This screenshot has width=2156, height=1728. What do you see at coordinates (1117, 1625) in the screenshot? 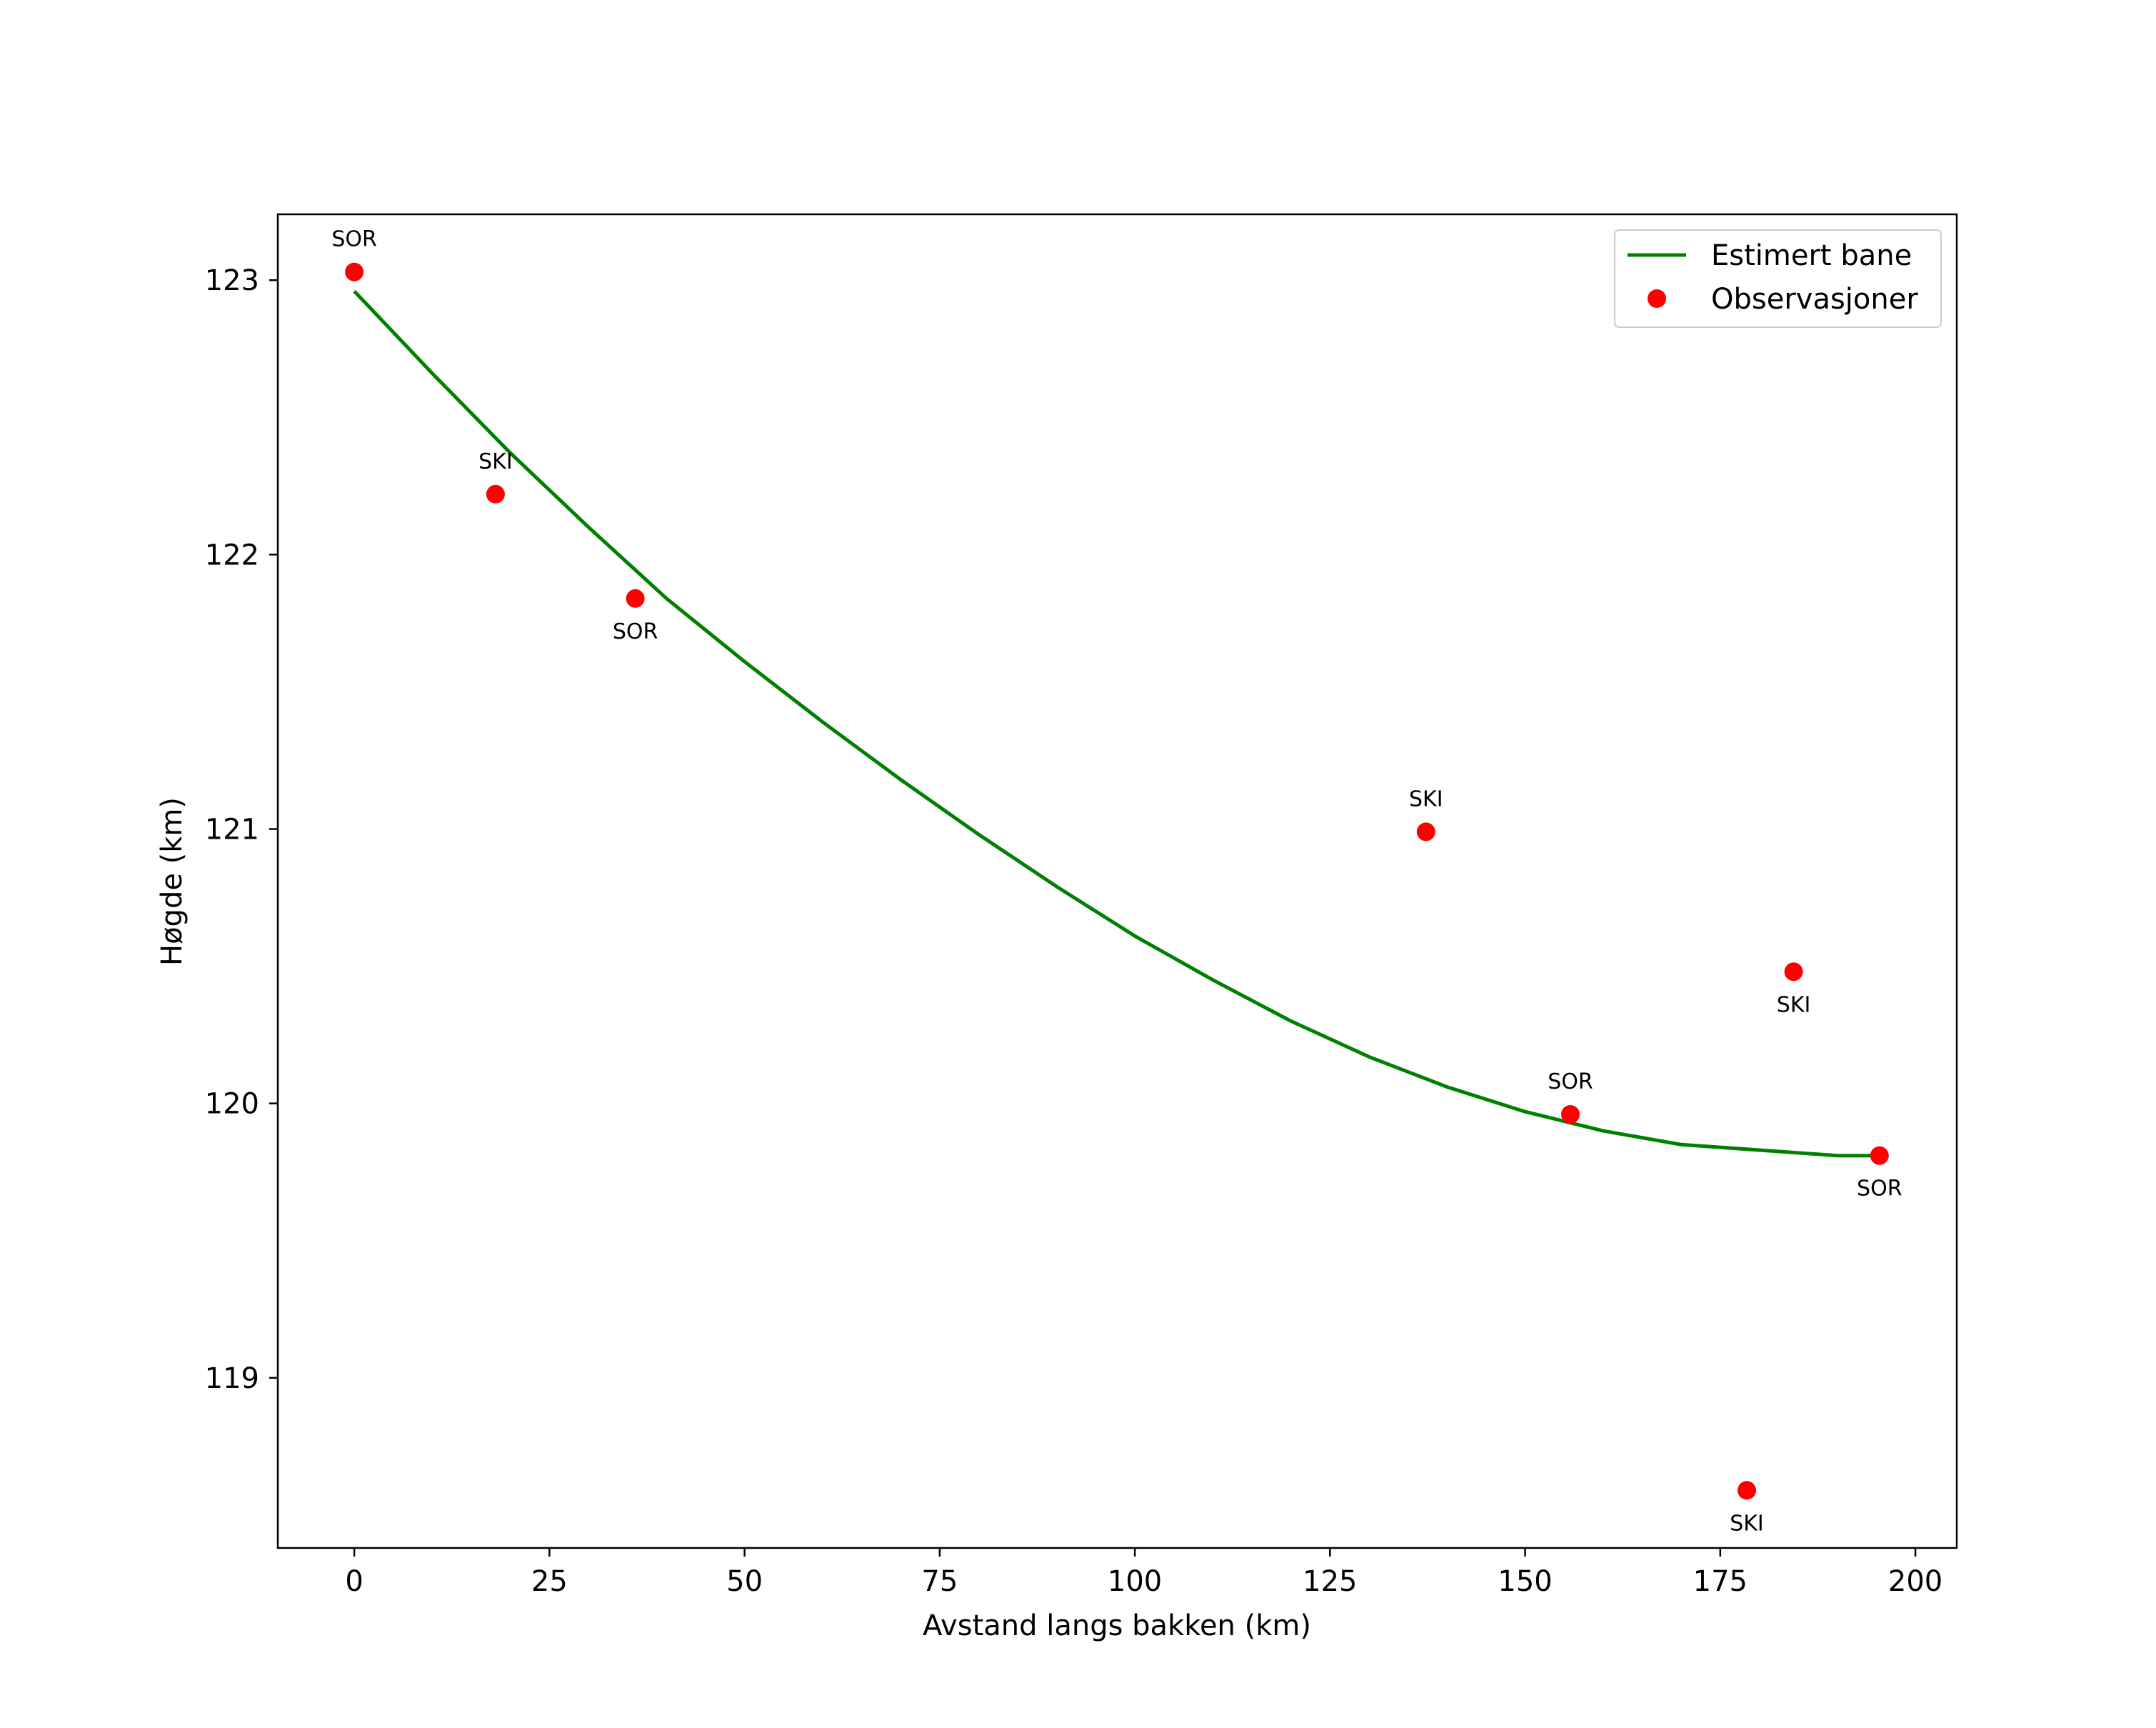
I see `x-axis-label: Avstand langs bakken (km)` at bounding box center [1117, 1625].